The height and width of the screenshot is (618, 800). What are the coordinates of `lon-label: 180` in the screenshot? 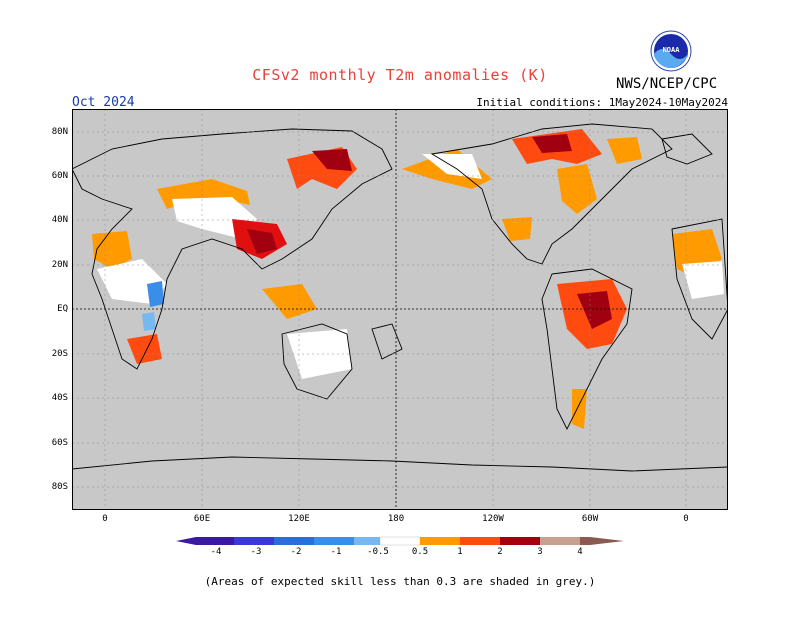 It's located at (396, 519).